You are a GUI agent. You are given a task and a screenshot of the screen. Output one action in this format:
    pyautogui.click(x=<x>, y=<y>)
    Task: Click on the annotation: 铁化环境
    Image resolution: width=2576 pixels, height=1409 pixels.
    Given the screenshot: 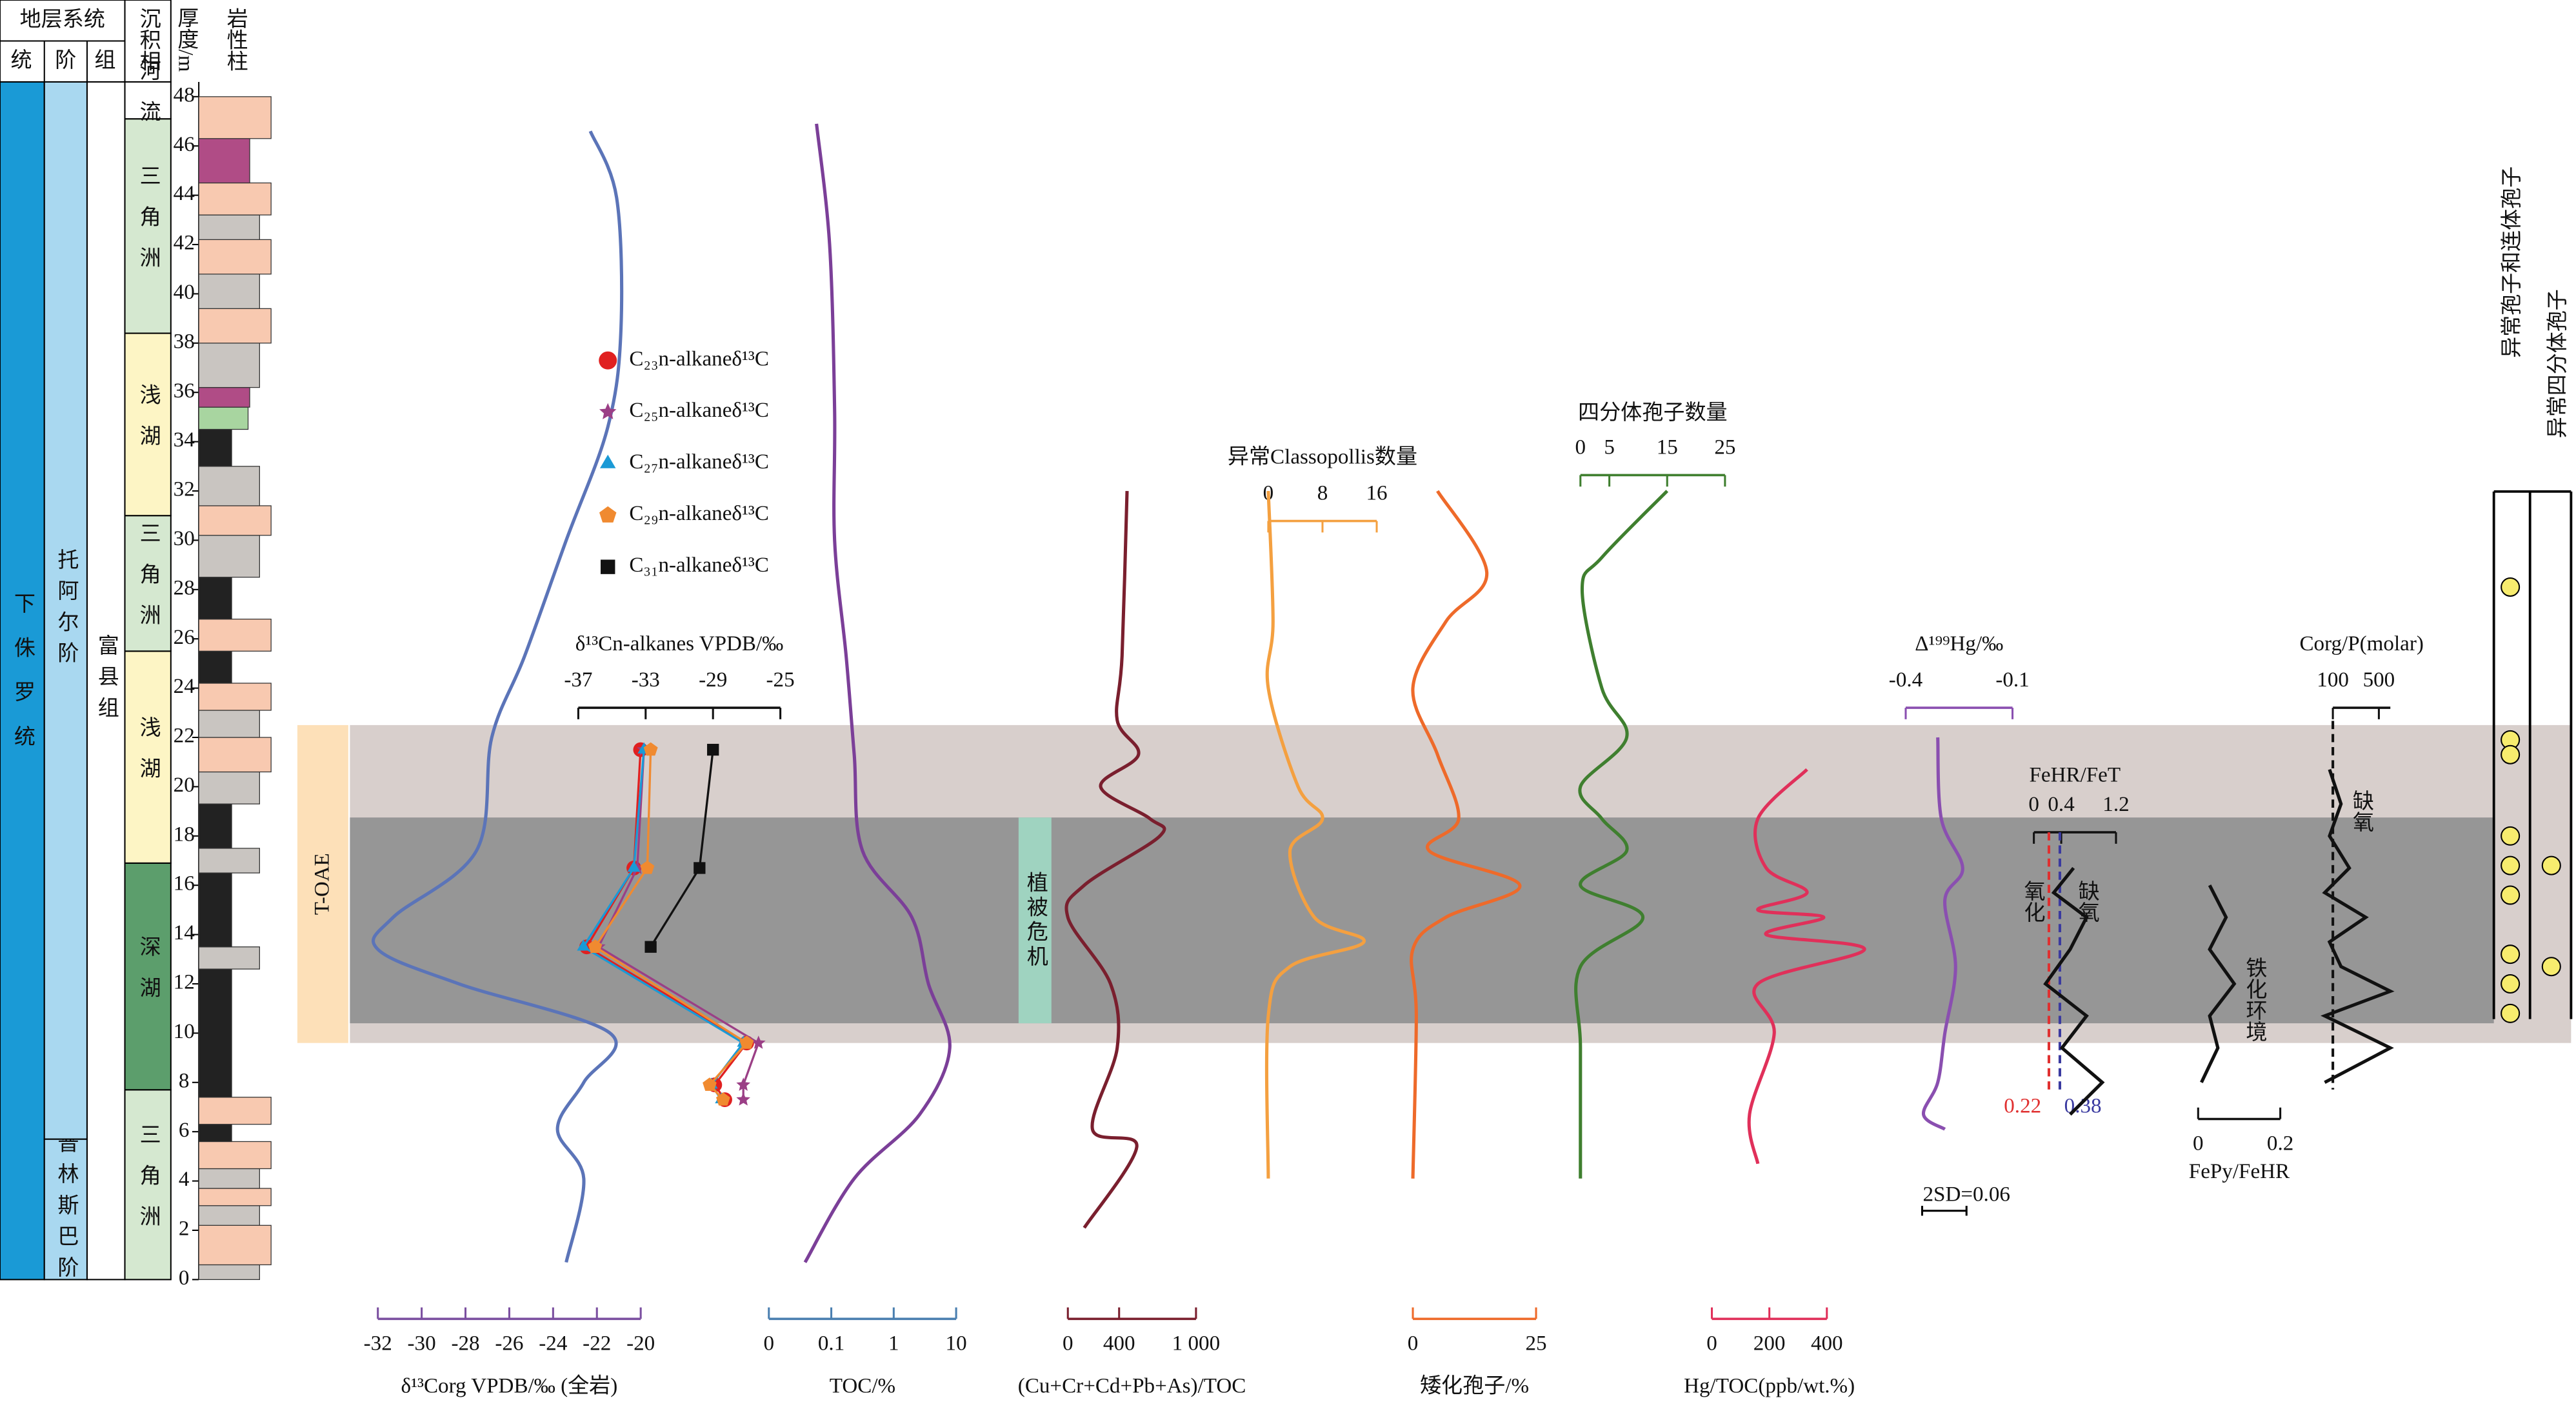 What is the action you would take?
    pyautogui.click(x=2254, y=1000)
    